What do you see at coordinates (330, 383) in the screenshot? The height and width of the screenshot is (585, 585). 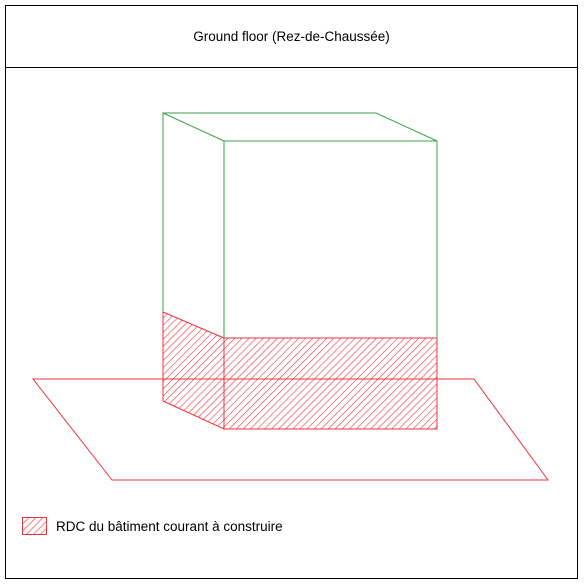 I see `ground-floor-front-face` at bounding box center [330, 383].